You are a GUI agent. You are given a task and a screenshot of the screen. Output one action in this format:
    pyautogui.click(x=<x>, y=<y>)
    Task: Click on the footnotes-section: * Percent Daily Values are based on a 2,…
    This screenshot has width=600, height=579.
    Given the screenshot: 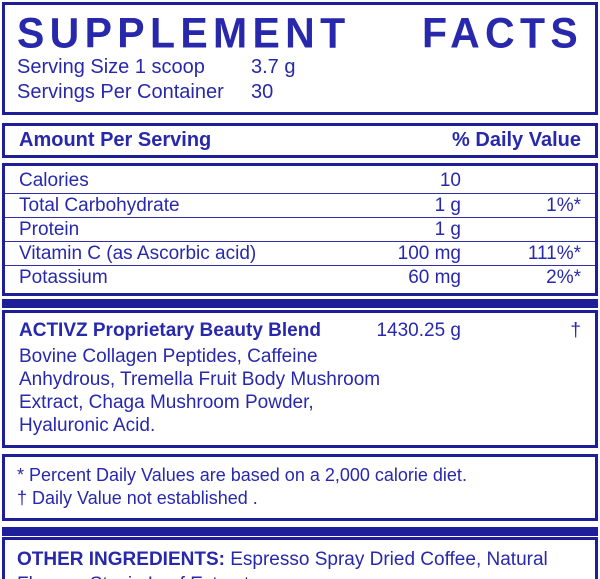 What is the action you would take?
    pyautogui.click(x=300, y=487)
    